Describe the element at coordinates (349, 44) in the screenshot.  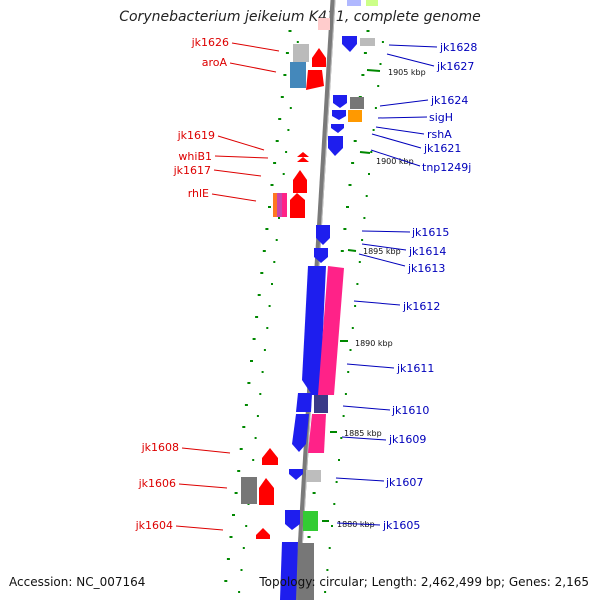
I see `gene-jk1628` at that location.